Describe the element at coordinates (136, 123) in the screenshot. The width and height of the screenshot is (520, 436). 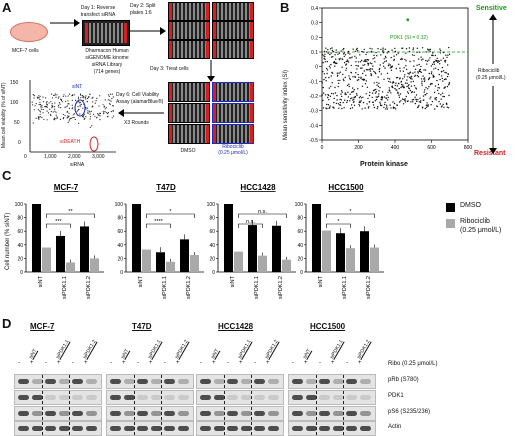
I see `rounds-label: X3 Rounds` at that location.